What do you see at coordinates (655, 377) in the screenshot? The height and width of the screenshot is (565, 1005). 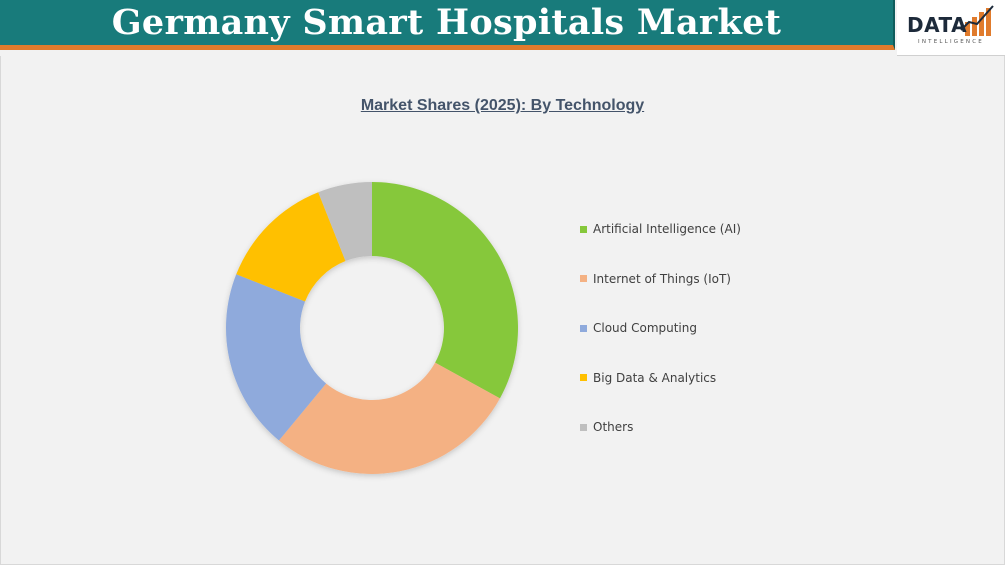 I see `legend-label: Big Data & Analytics` at bounding box center [655, 377].